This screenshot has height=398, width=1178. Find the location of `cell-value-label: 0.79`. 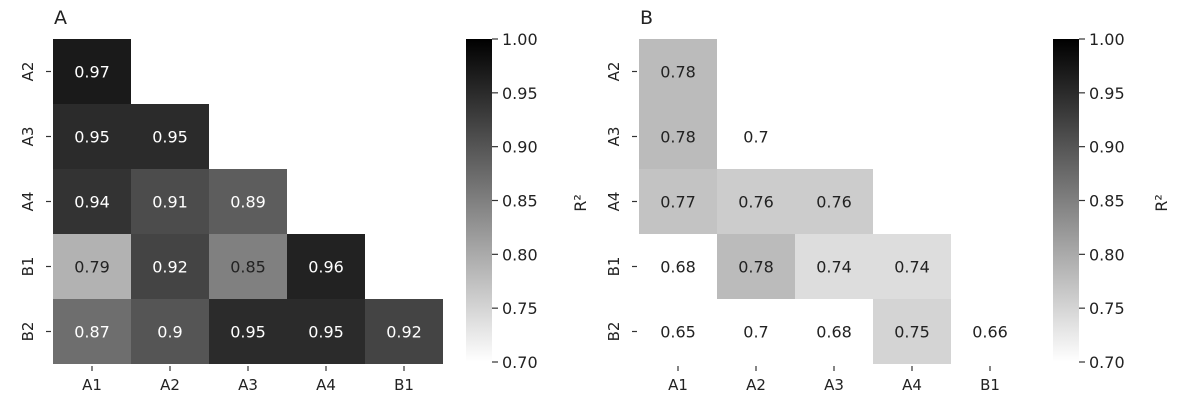

cell-value-label: 0.79 is located at coordinates (92, 267).